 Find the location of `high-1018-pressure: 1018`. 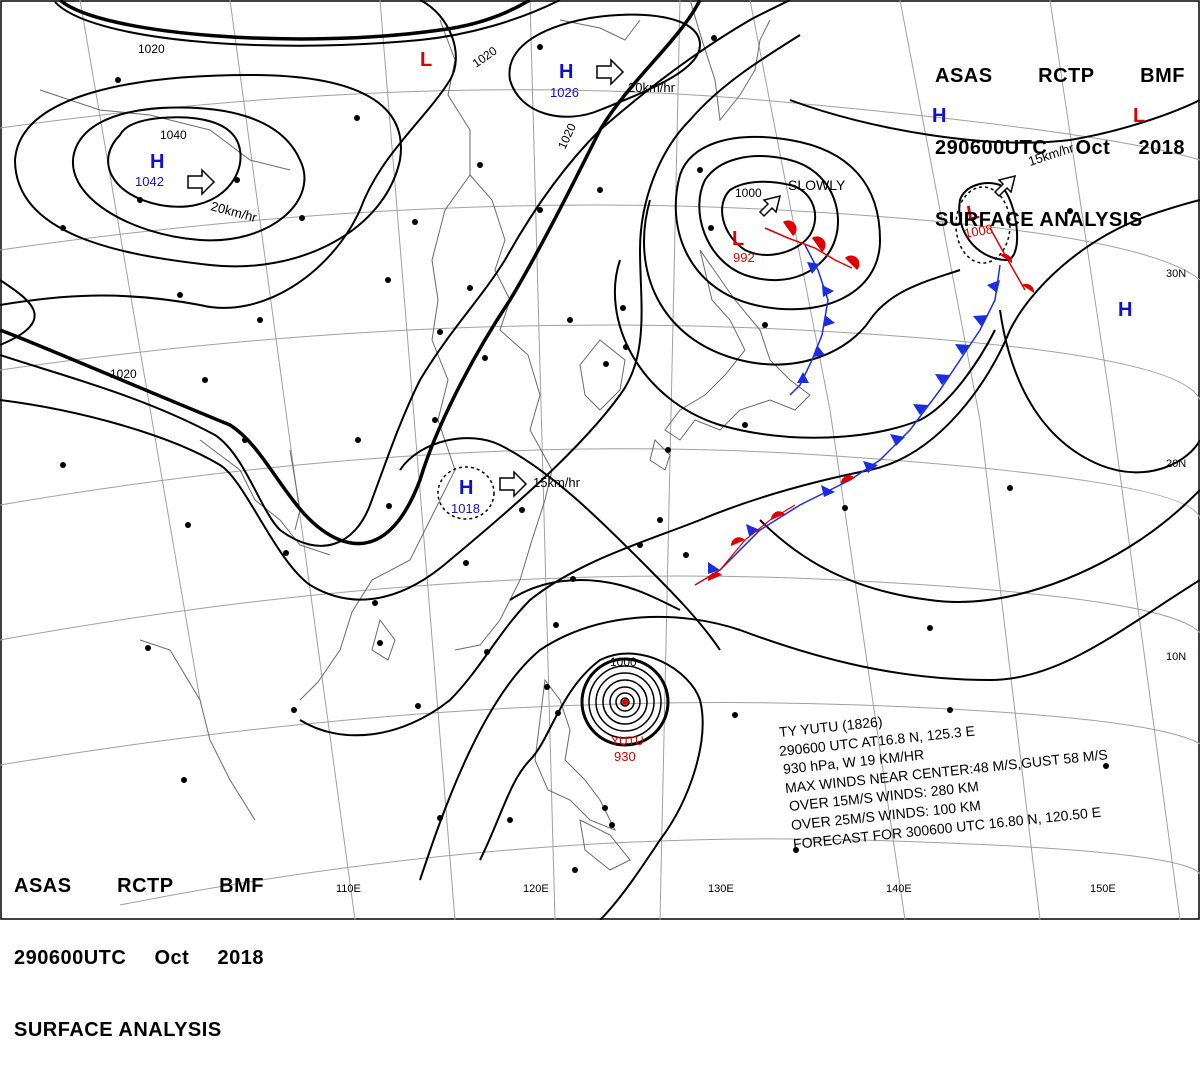

high-1018-pressure: 1018 is located at coordinates (465, 508).